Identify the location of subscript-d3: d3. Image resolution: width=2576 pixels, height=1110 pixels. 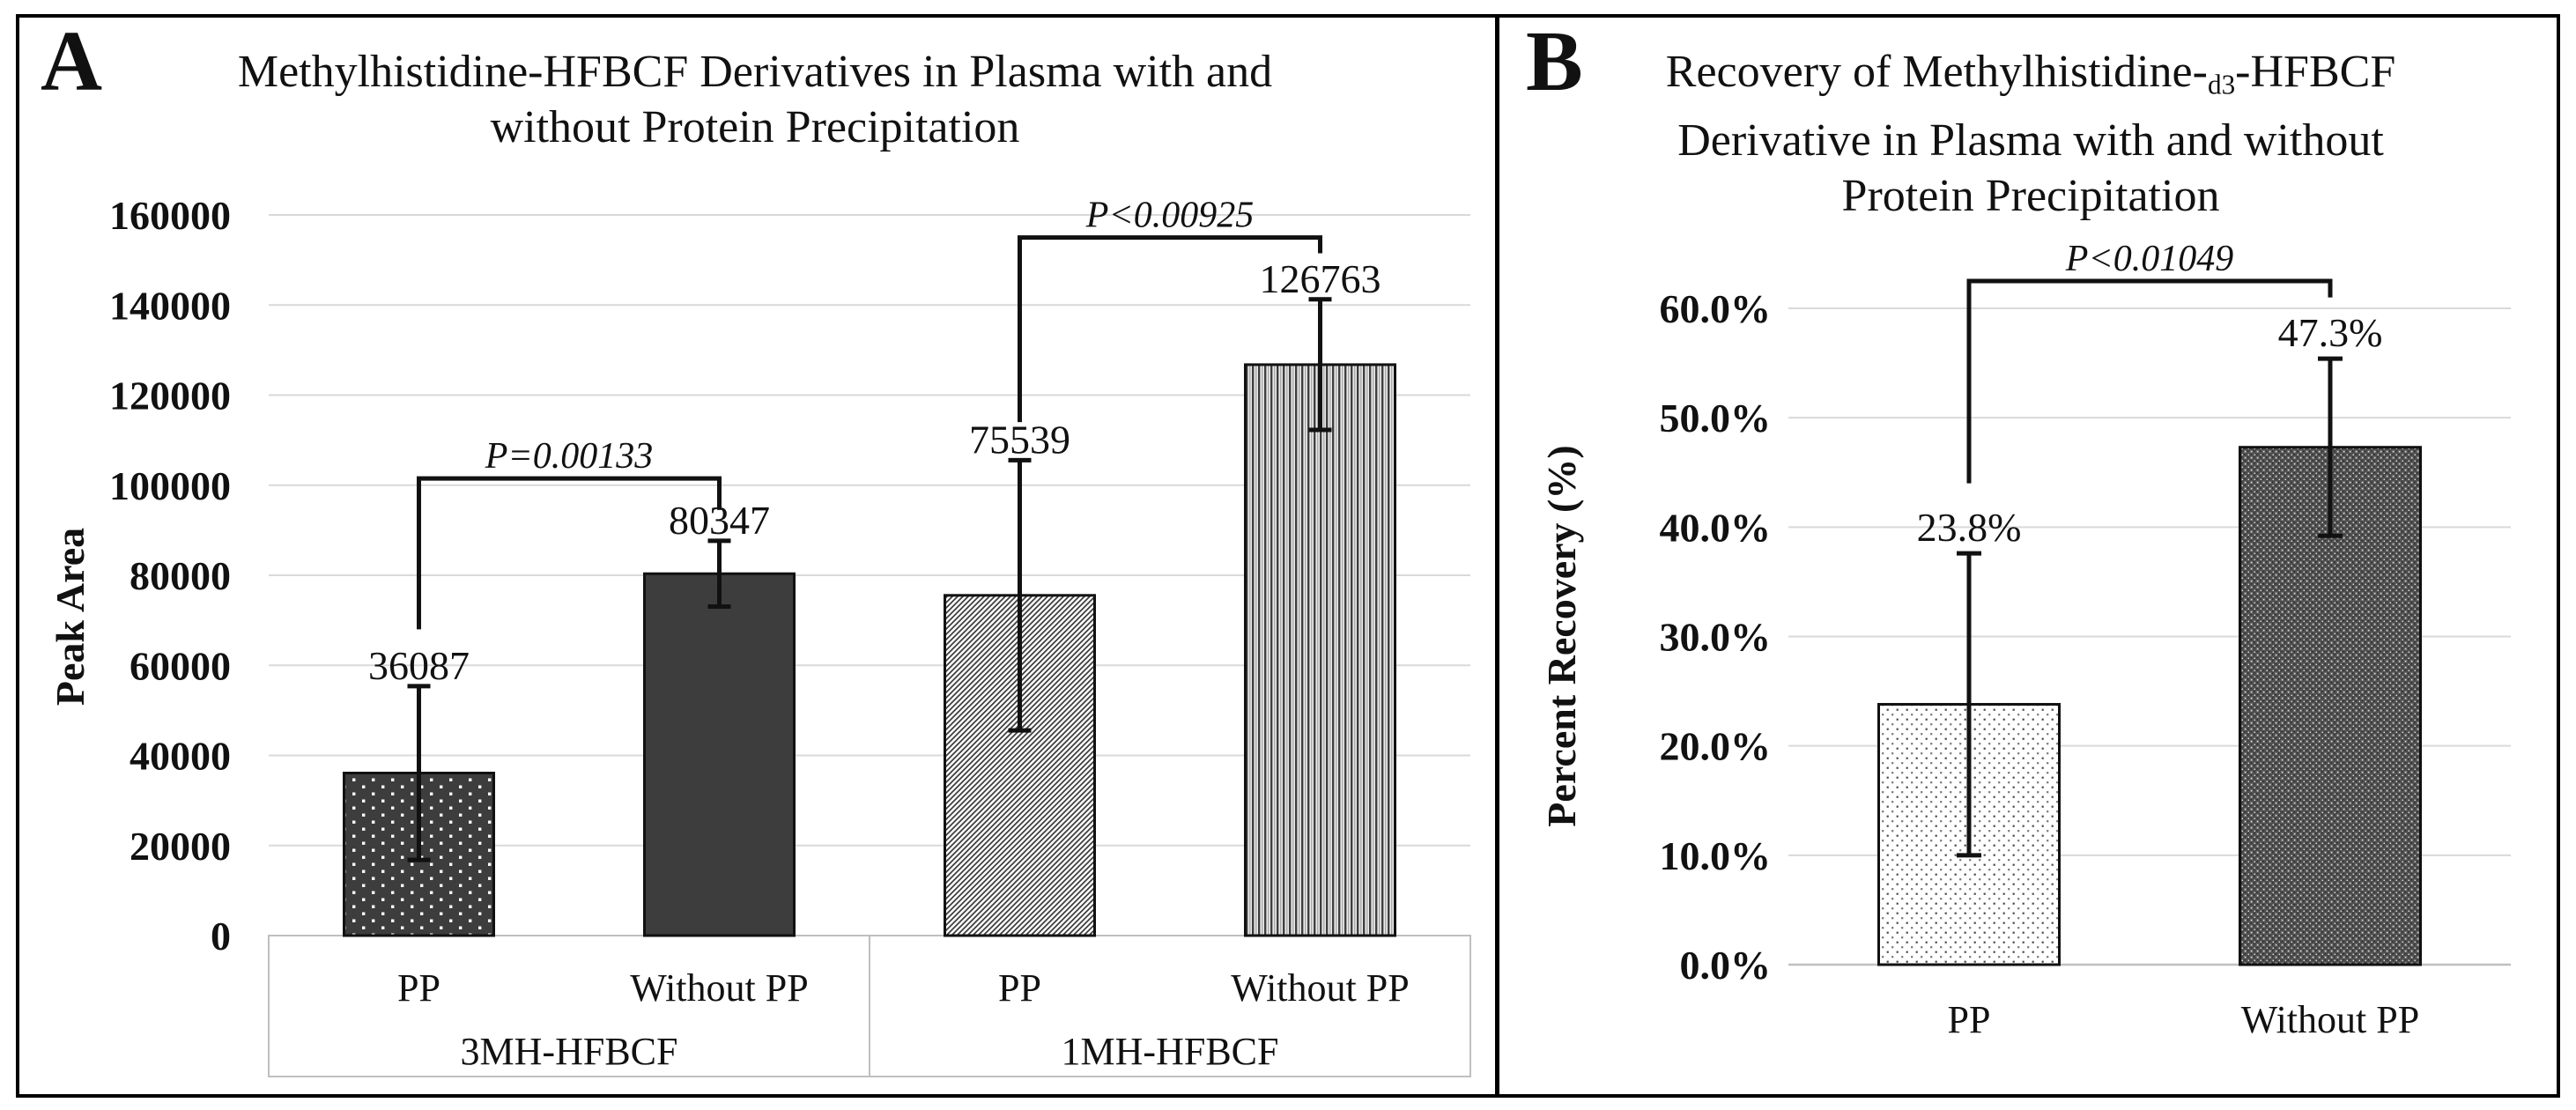
(2221, 84).